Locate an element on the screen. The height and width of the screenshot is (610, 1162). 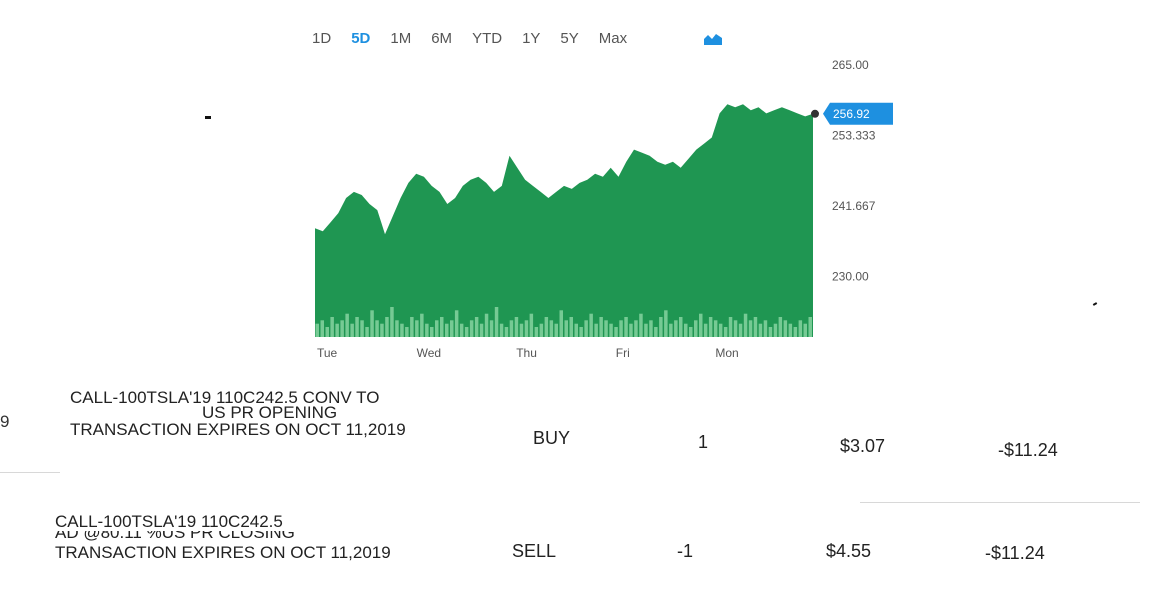
y-tick-label: 241.667 is located at coordinates (854, 206).